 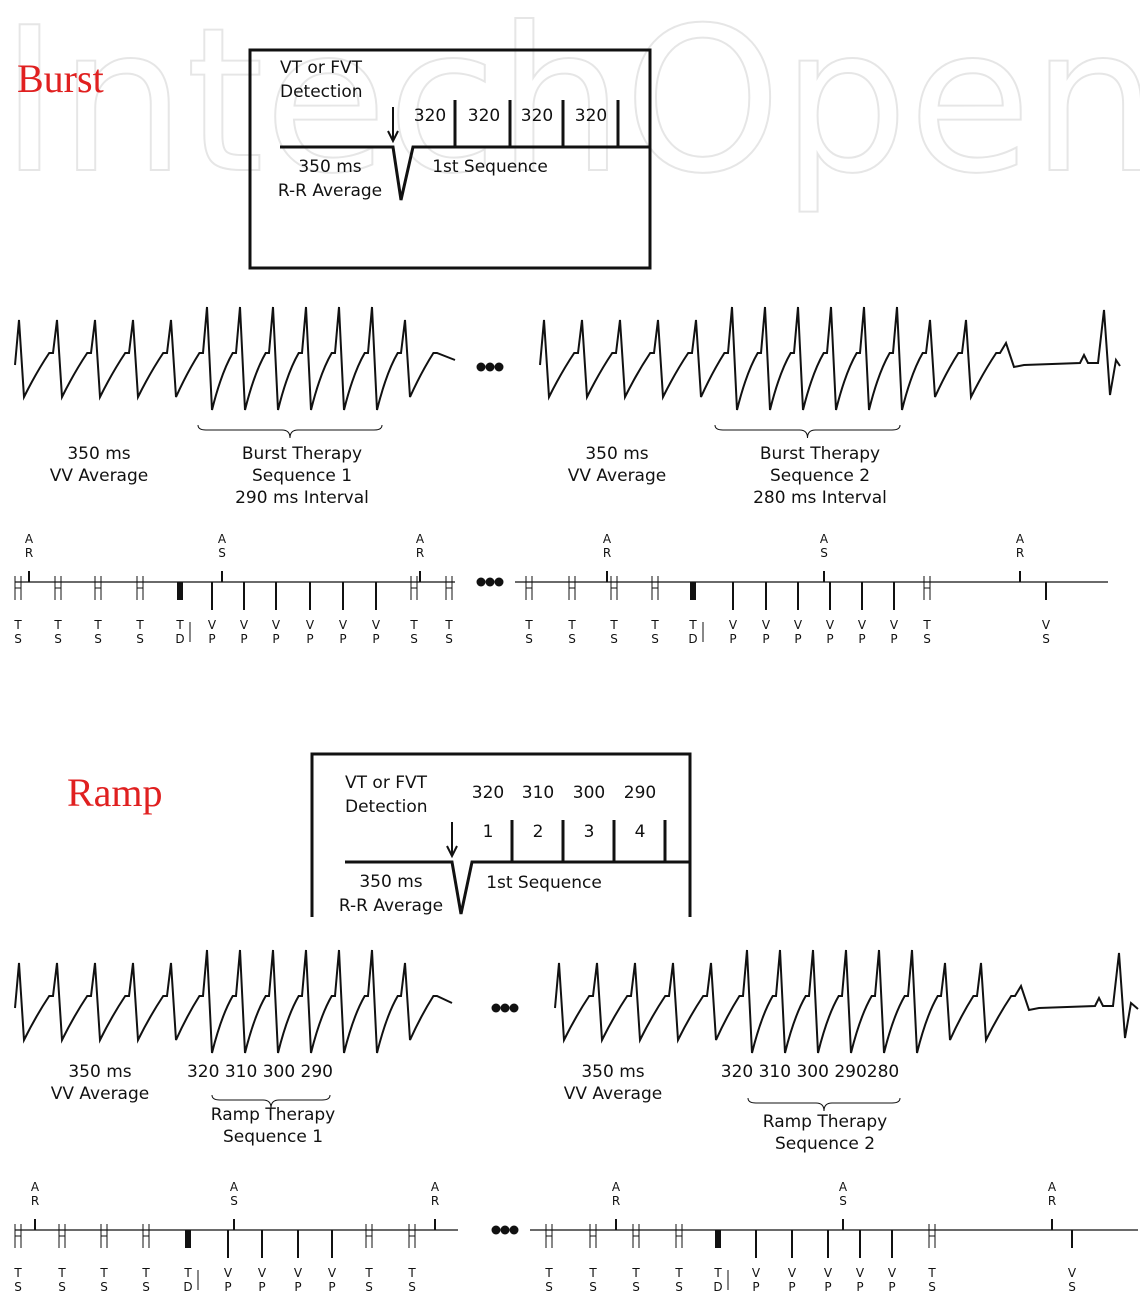 I want to click on therapy-label: Ramp Therapy, so click(x=825, y=1122).